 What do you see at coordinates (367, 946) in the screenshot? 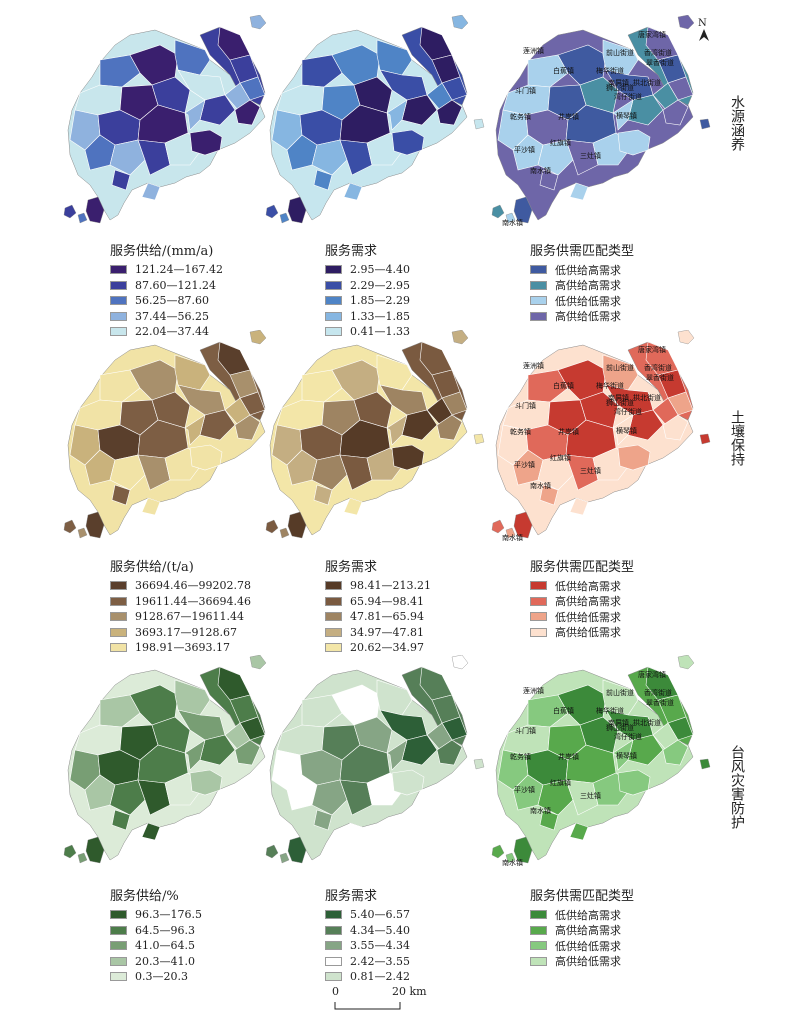
I see `legend-item: 3.55—4.34` at bounding box center [367, 946].